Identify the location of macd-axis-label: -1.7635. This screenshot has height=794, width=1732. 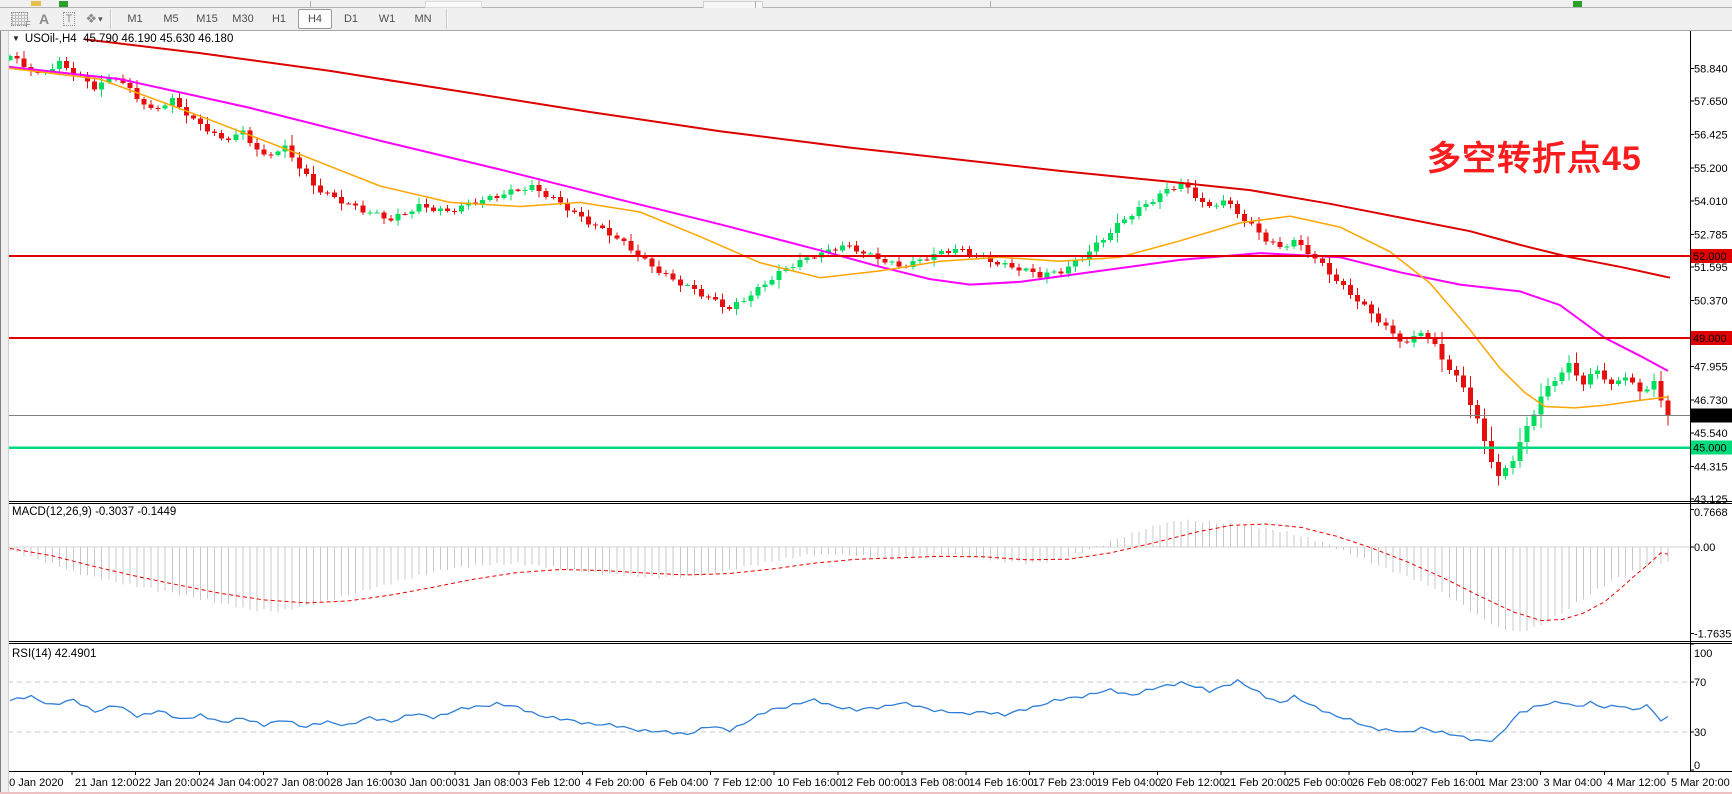
(1712, 634).